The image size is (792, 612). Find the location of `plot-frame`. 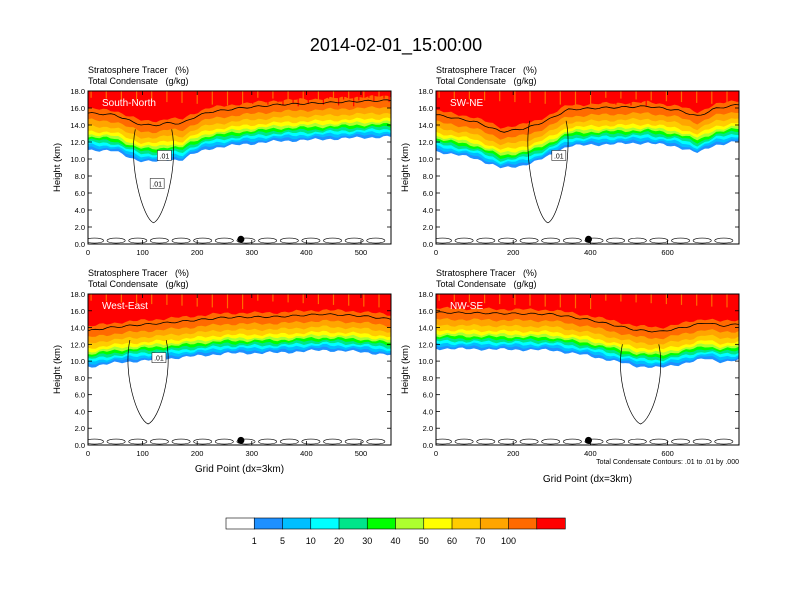

plot-frame is located at coordinates (239, 369).